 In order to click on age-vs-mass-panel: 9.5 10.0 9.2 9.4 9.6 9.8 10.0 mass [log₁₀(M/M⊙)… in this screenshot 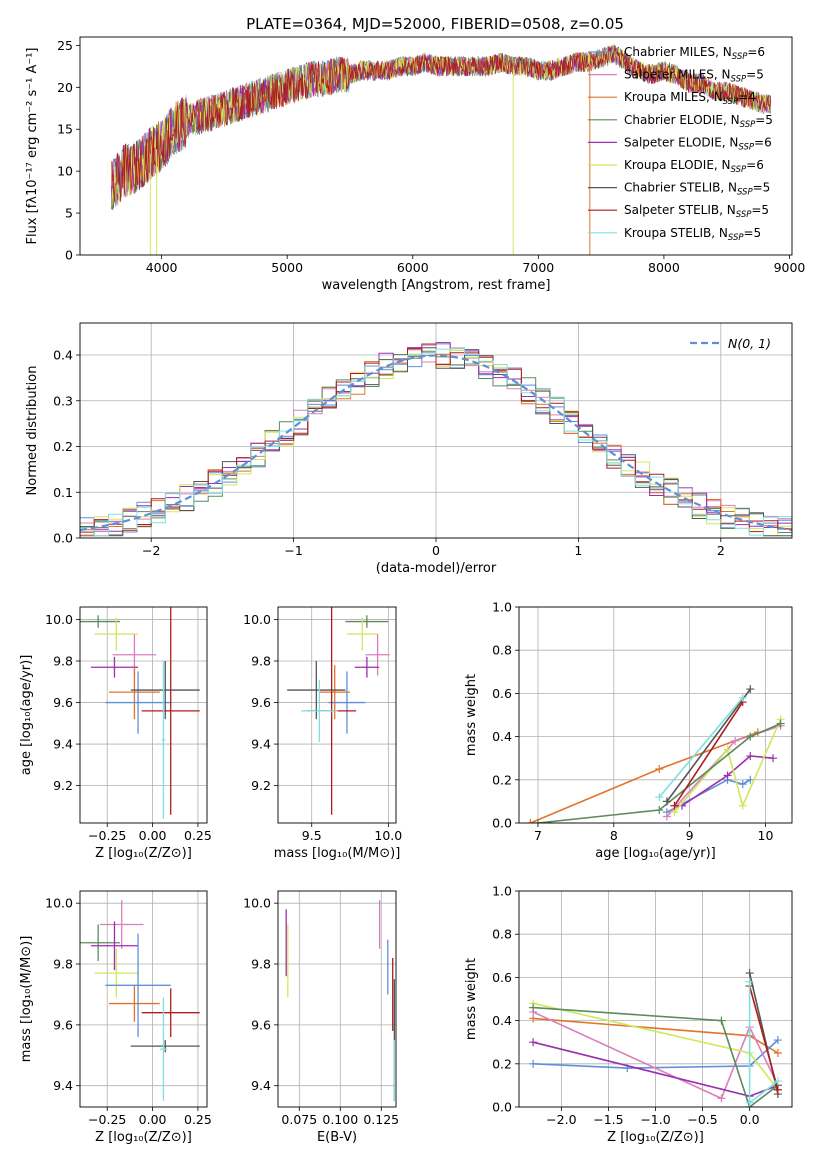, I will do `click(322, 733)`.